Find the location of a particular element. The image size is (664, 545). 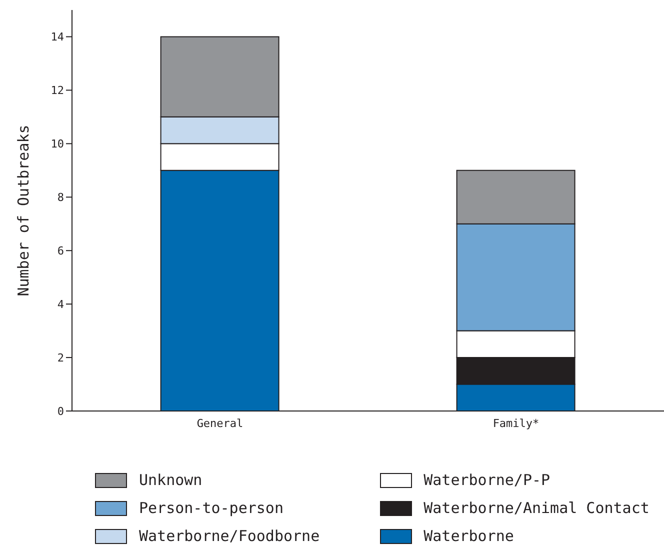

y-tick-label: 2 is located at coordinates (60, 357).